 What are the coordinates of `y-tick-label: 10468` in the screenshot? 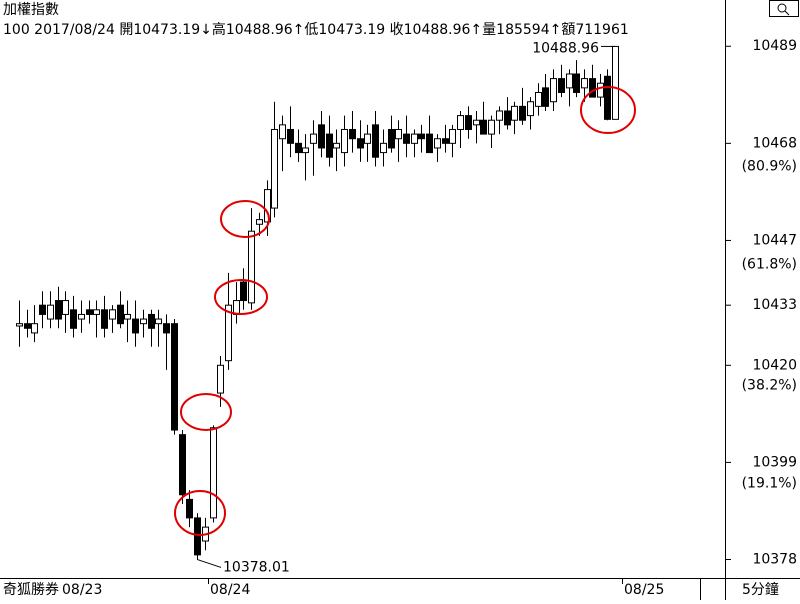 It's located at (774, 143).